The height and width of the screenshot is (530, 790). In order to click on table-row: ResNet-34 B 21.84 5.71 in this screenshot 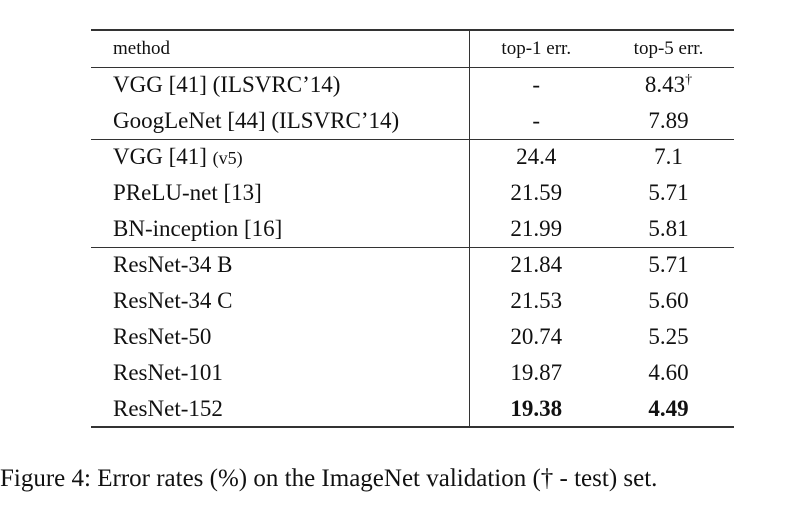, I will do `click(412, 265)`.